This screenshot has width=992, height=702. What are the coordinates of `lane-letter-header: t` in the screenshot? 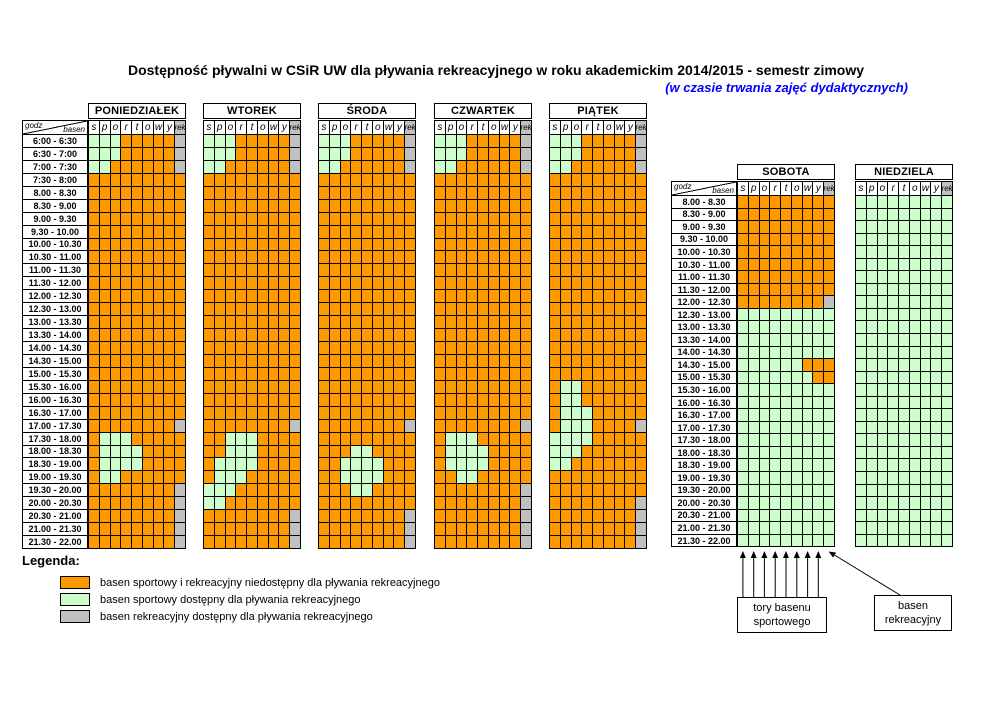 It's located at (137, 127).